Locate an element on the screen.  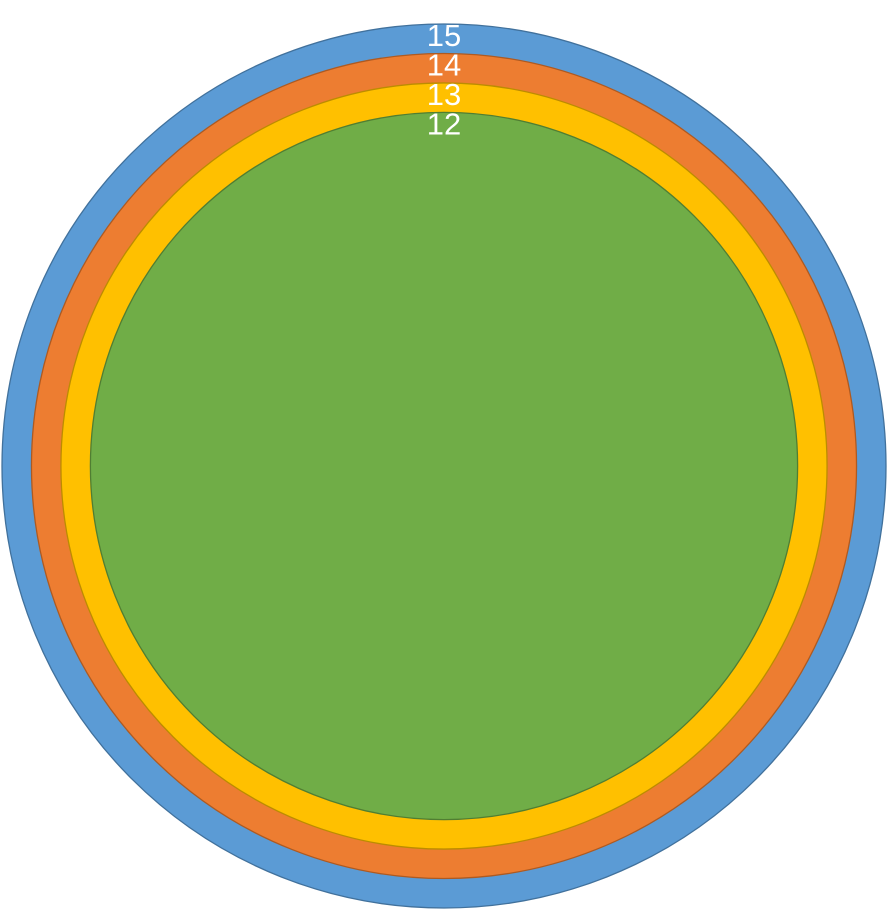
data-label: 12 is located at coordinates (444, 124).